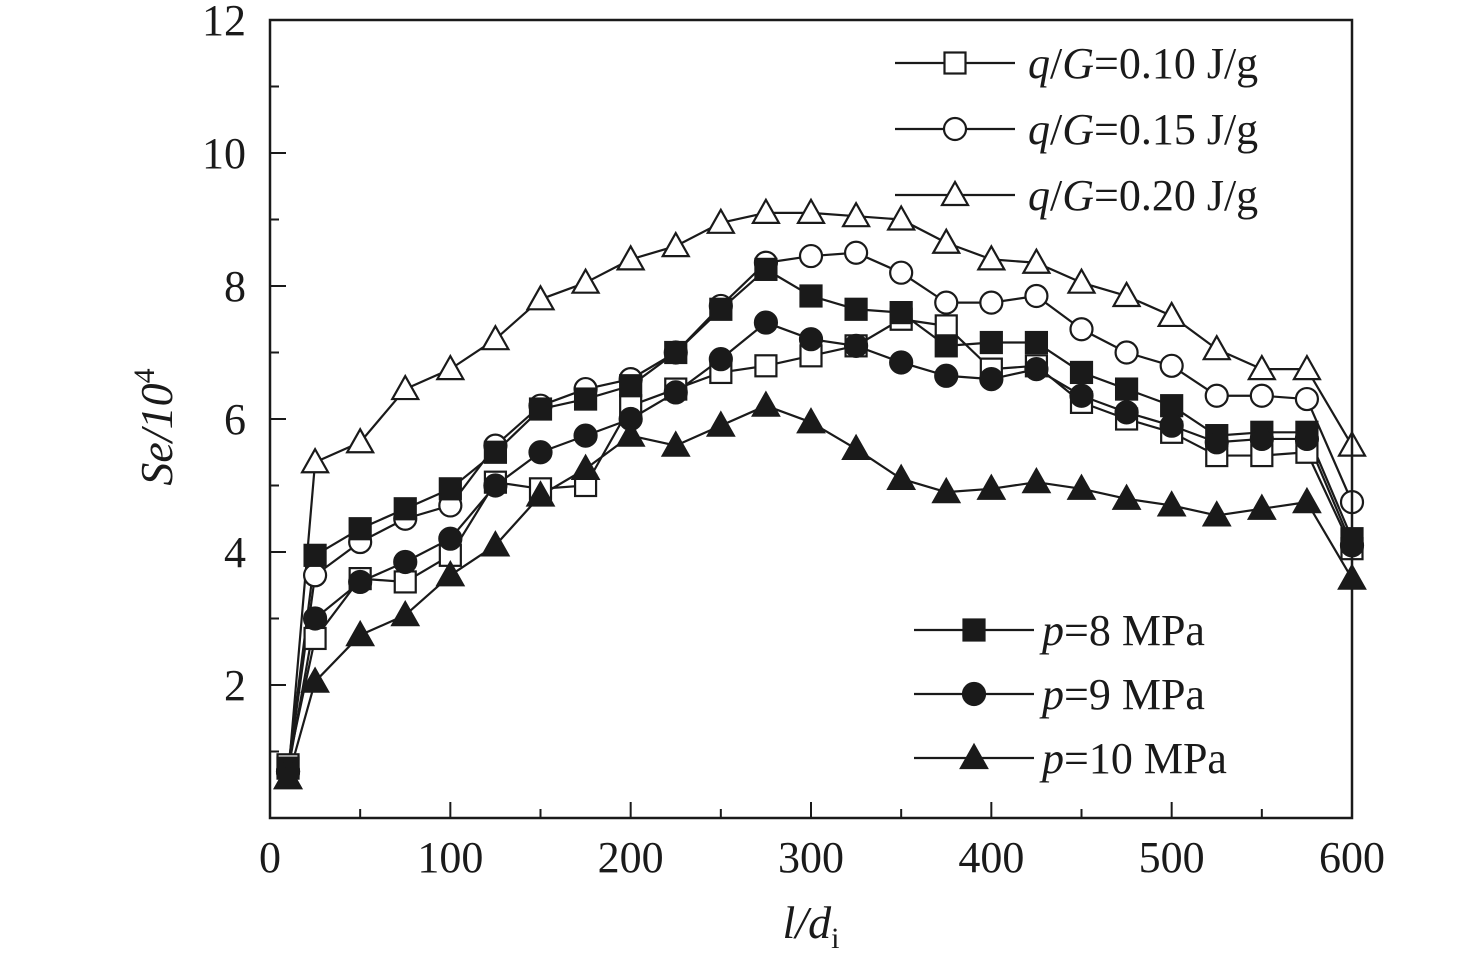  What do you see at coordinates (235, 419) in the screenshot?
I see `y-tick-label: 6` at bounding box center [235, 419].